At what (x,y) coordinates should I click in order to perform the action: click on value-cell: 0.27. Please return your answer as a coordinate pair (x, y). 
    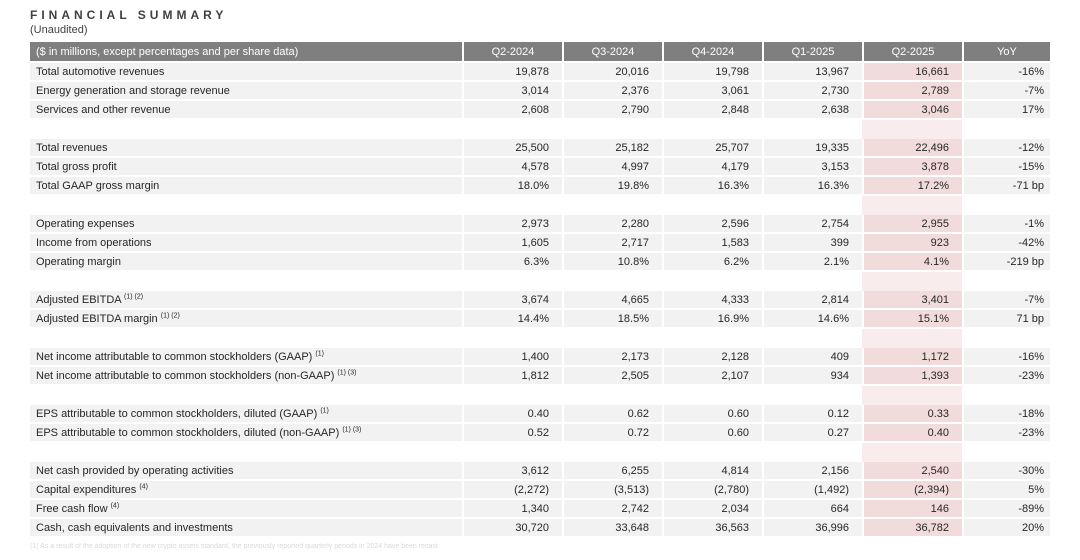
    Looking at the image, I should click on (812, 433).